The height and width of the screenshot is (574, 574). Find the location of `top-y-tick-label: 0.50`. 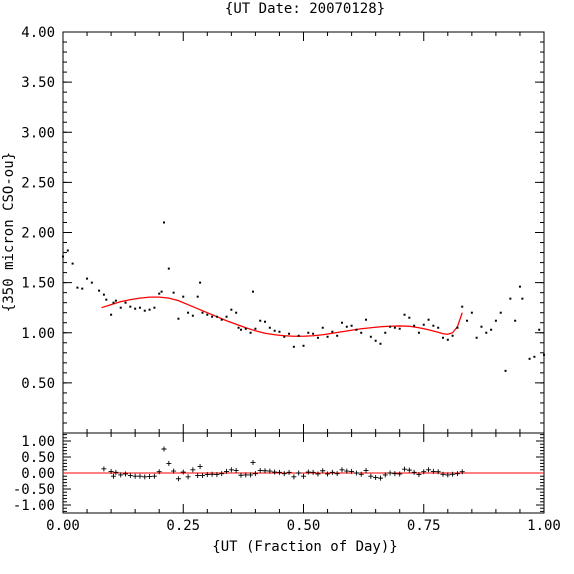

top-y-tick-label: 0.50 is located at coordinates (38, 384).